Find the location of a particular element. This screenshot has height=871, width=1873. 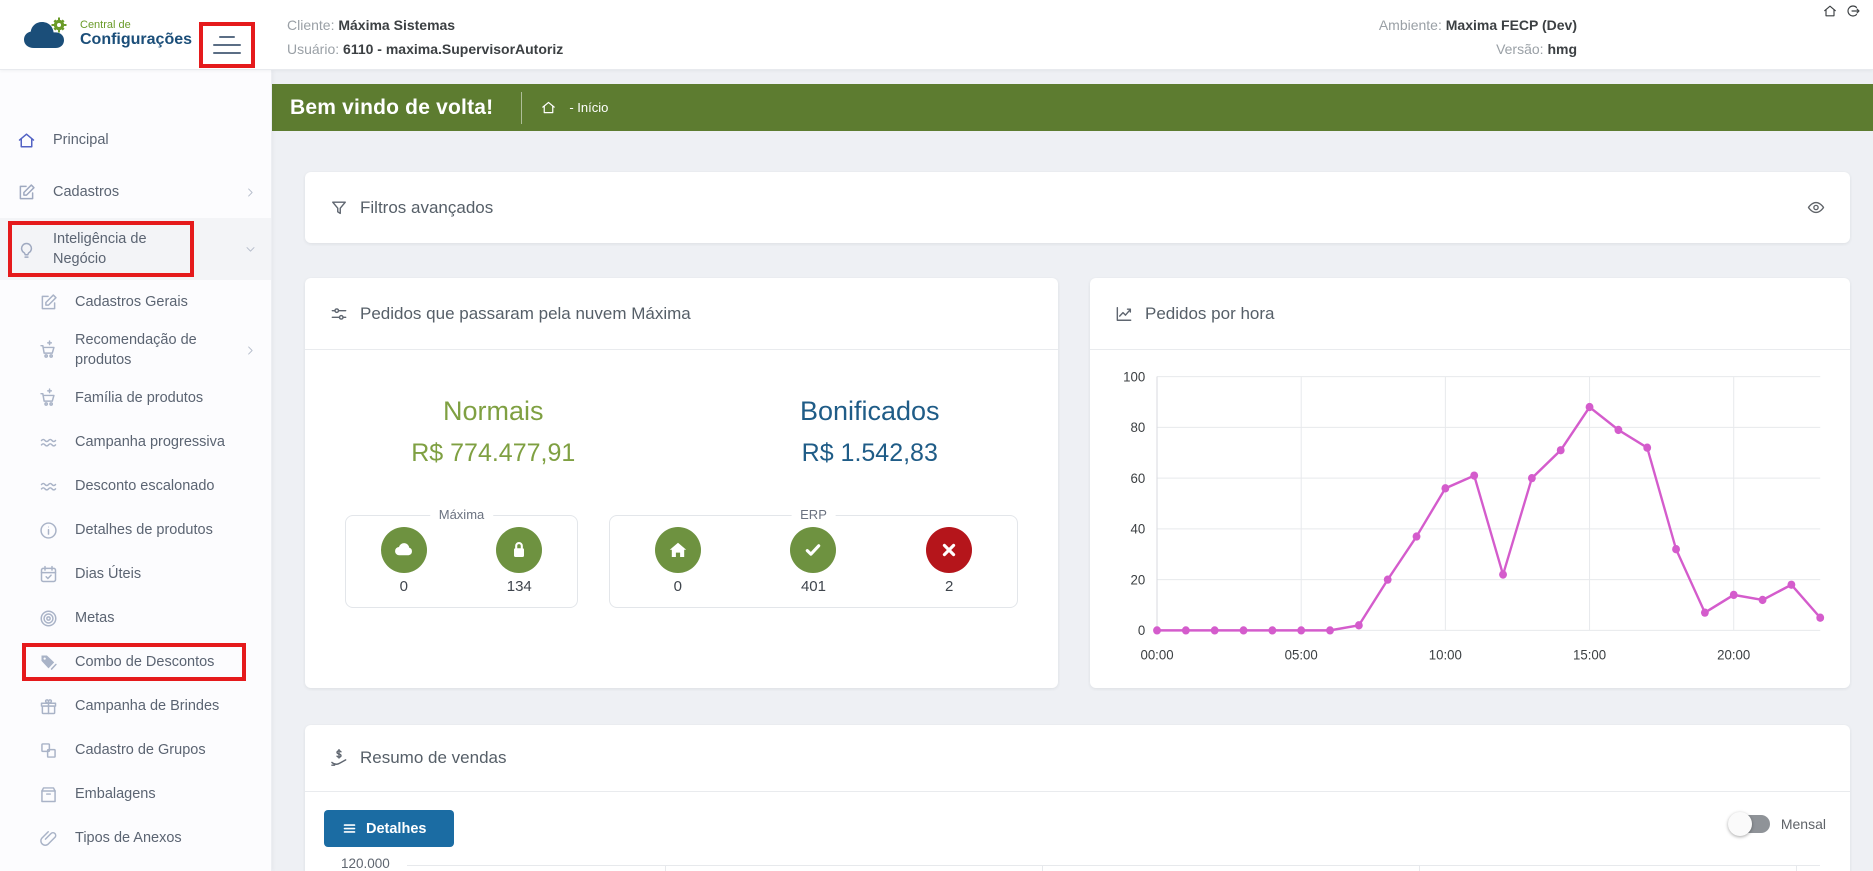

sidebar-item-familia-de-produtos: Família de produtos is located at coordinates (135, 398).